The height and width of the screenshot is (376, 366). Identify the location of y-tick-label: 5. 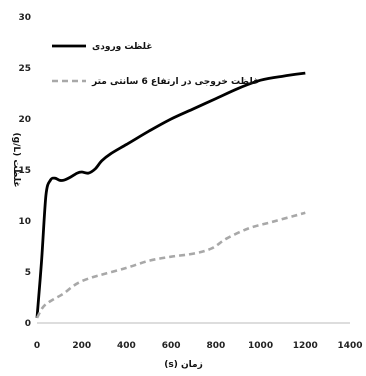
(28, 273).